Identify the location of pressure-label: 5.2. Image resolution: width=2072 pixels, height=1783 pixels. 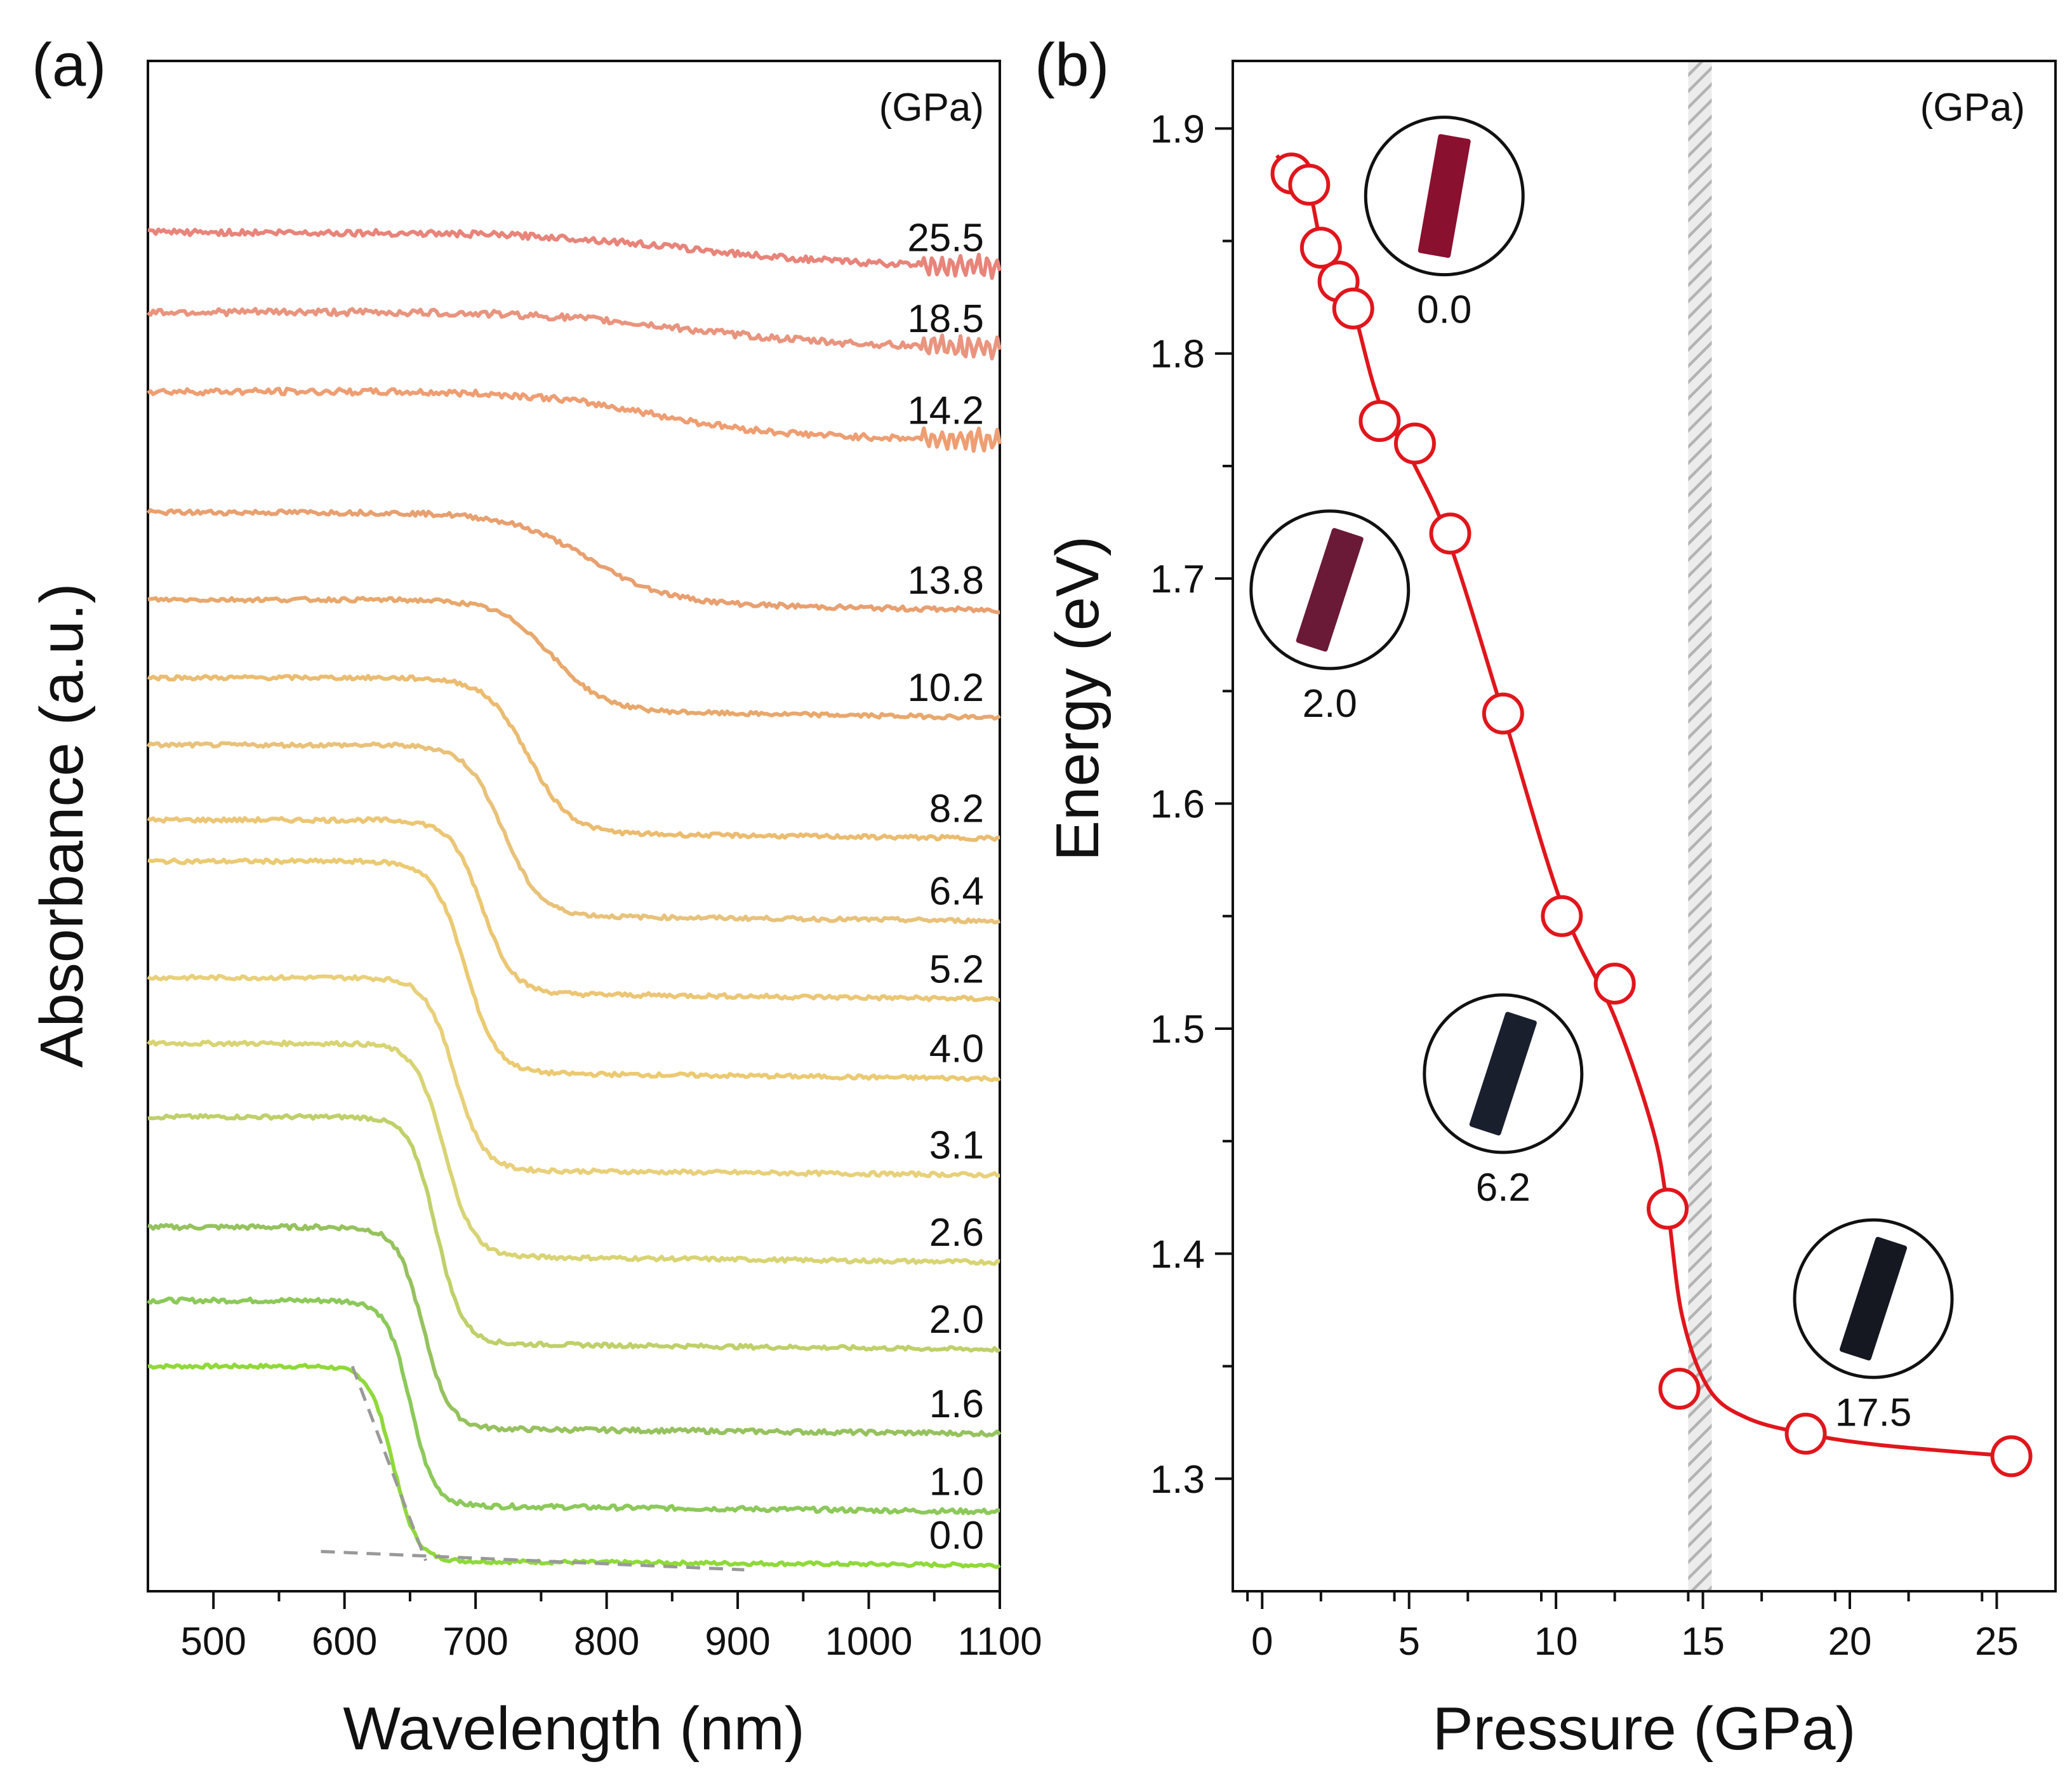
(956, 969).